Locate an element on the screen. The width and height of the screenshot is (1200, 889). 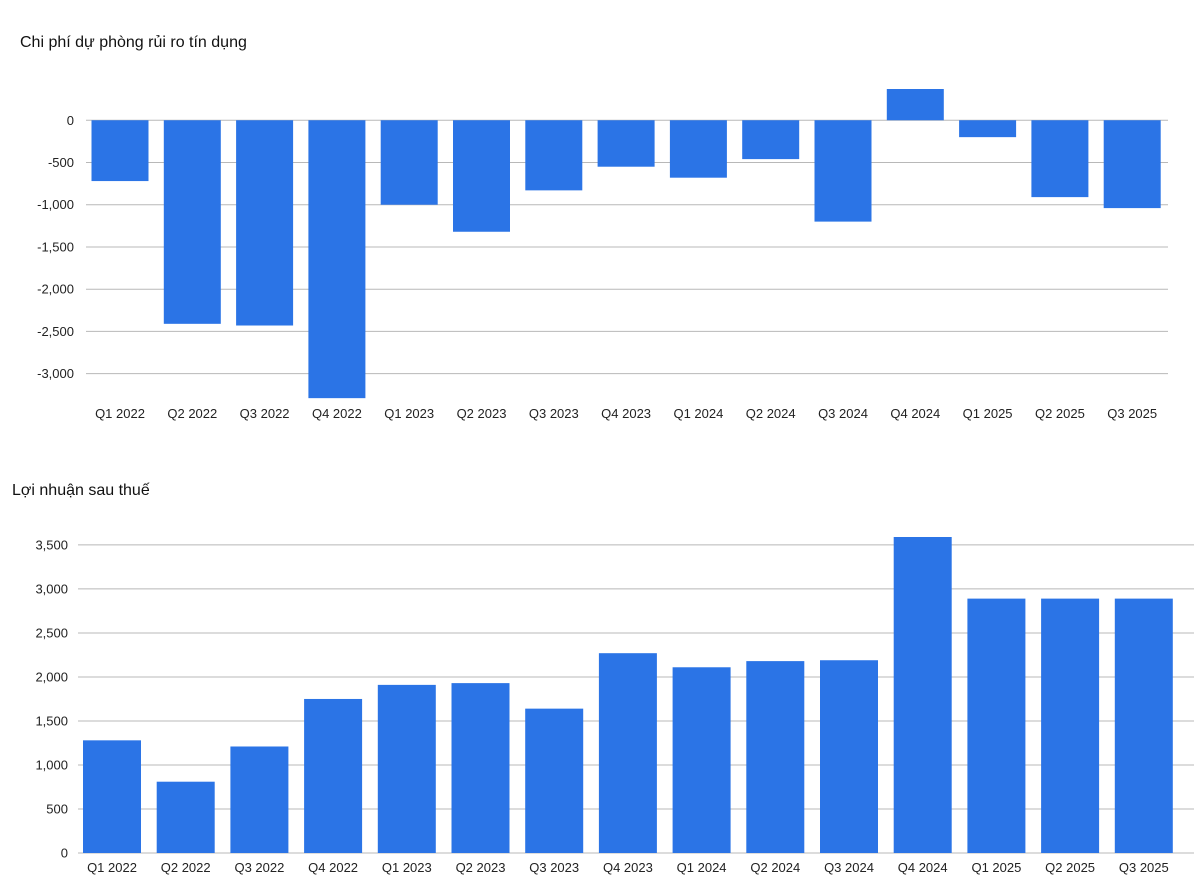
chart-1-title: Chi phí dự phòng rủi ro tín dụng is located at coordinates (133, 42).